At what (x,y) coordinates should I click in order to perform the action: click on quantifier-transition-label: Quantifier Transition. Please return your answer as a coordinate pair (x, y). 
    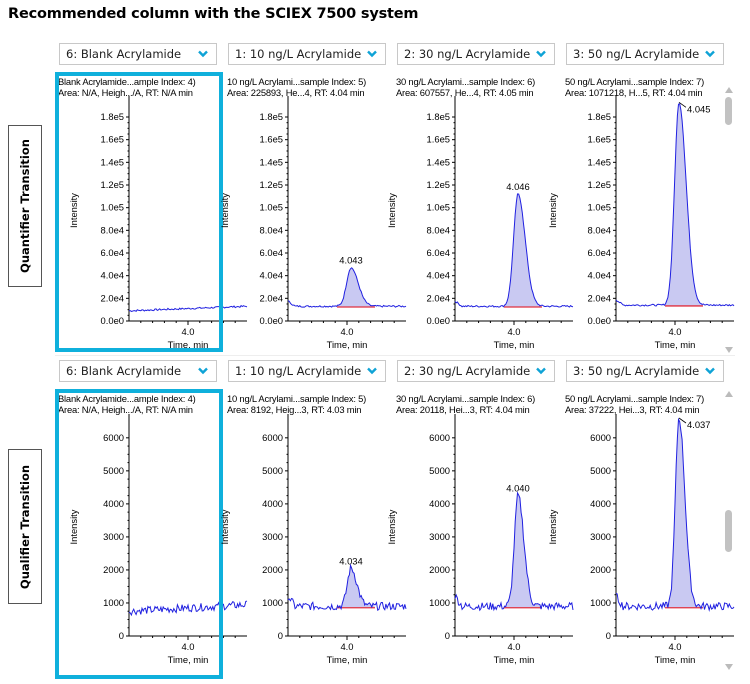
    Looking at the image, I should click on (25, 206).